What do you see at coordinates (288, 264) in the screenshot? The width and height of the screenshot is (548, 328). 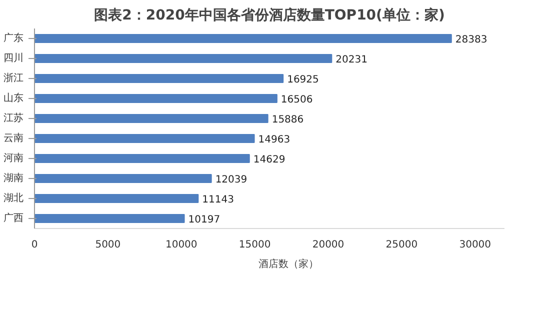 I see `text: 酒店数（家）` at bounding box center [288, 264].